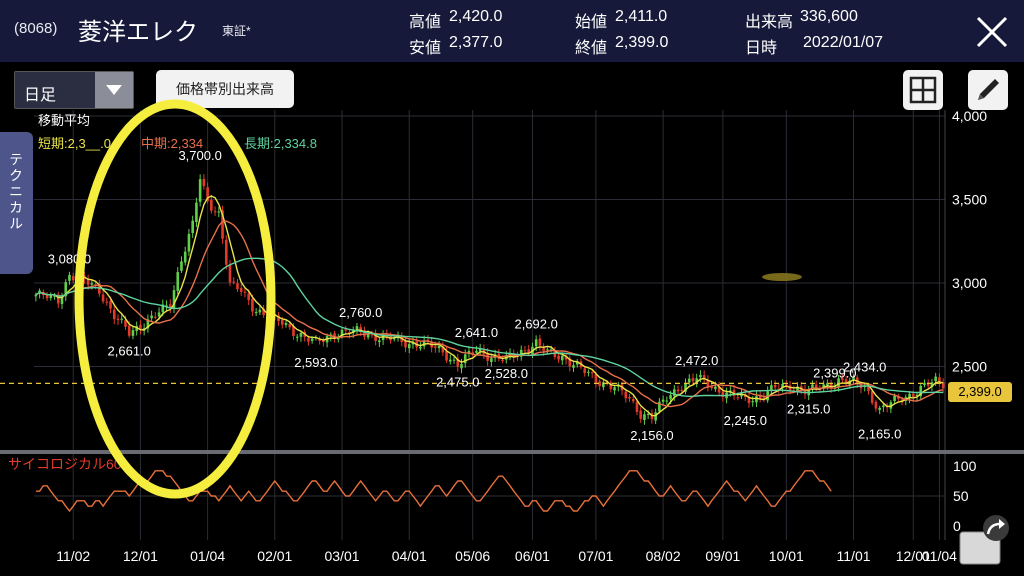 The height and width of the screenshot is (576, 1024). Describe the element at coordinates (642, 42) in the screenshot. I see `close-value: 2,399.0` at that location.